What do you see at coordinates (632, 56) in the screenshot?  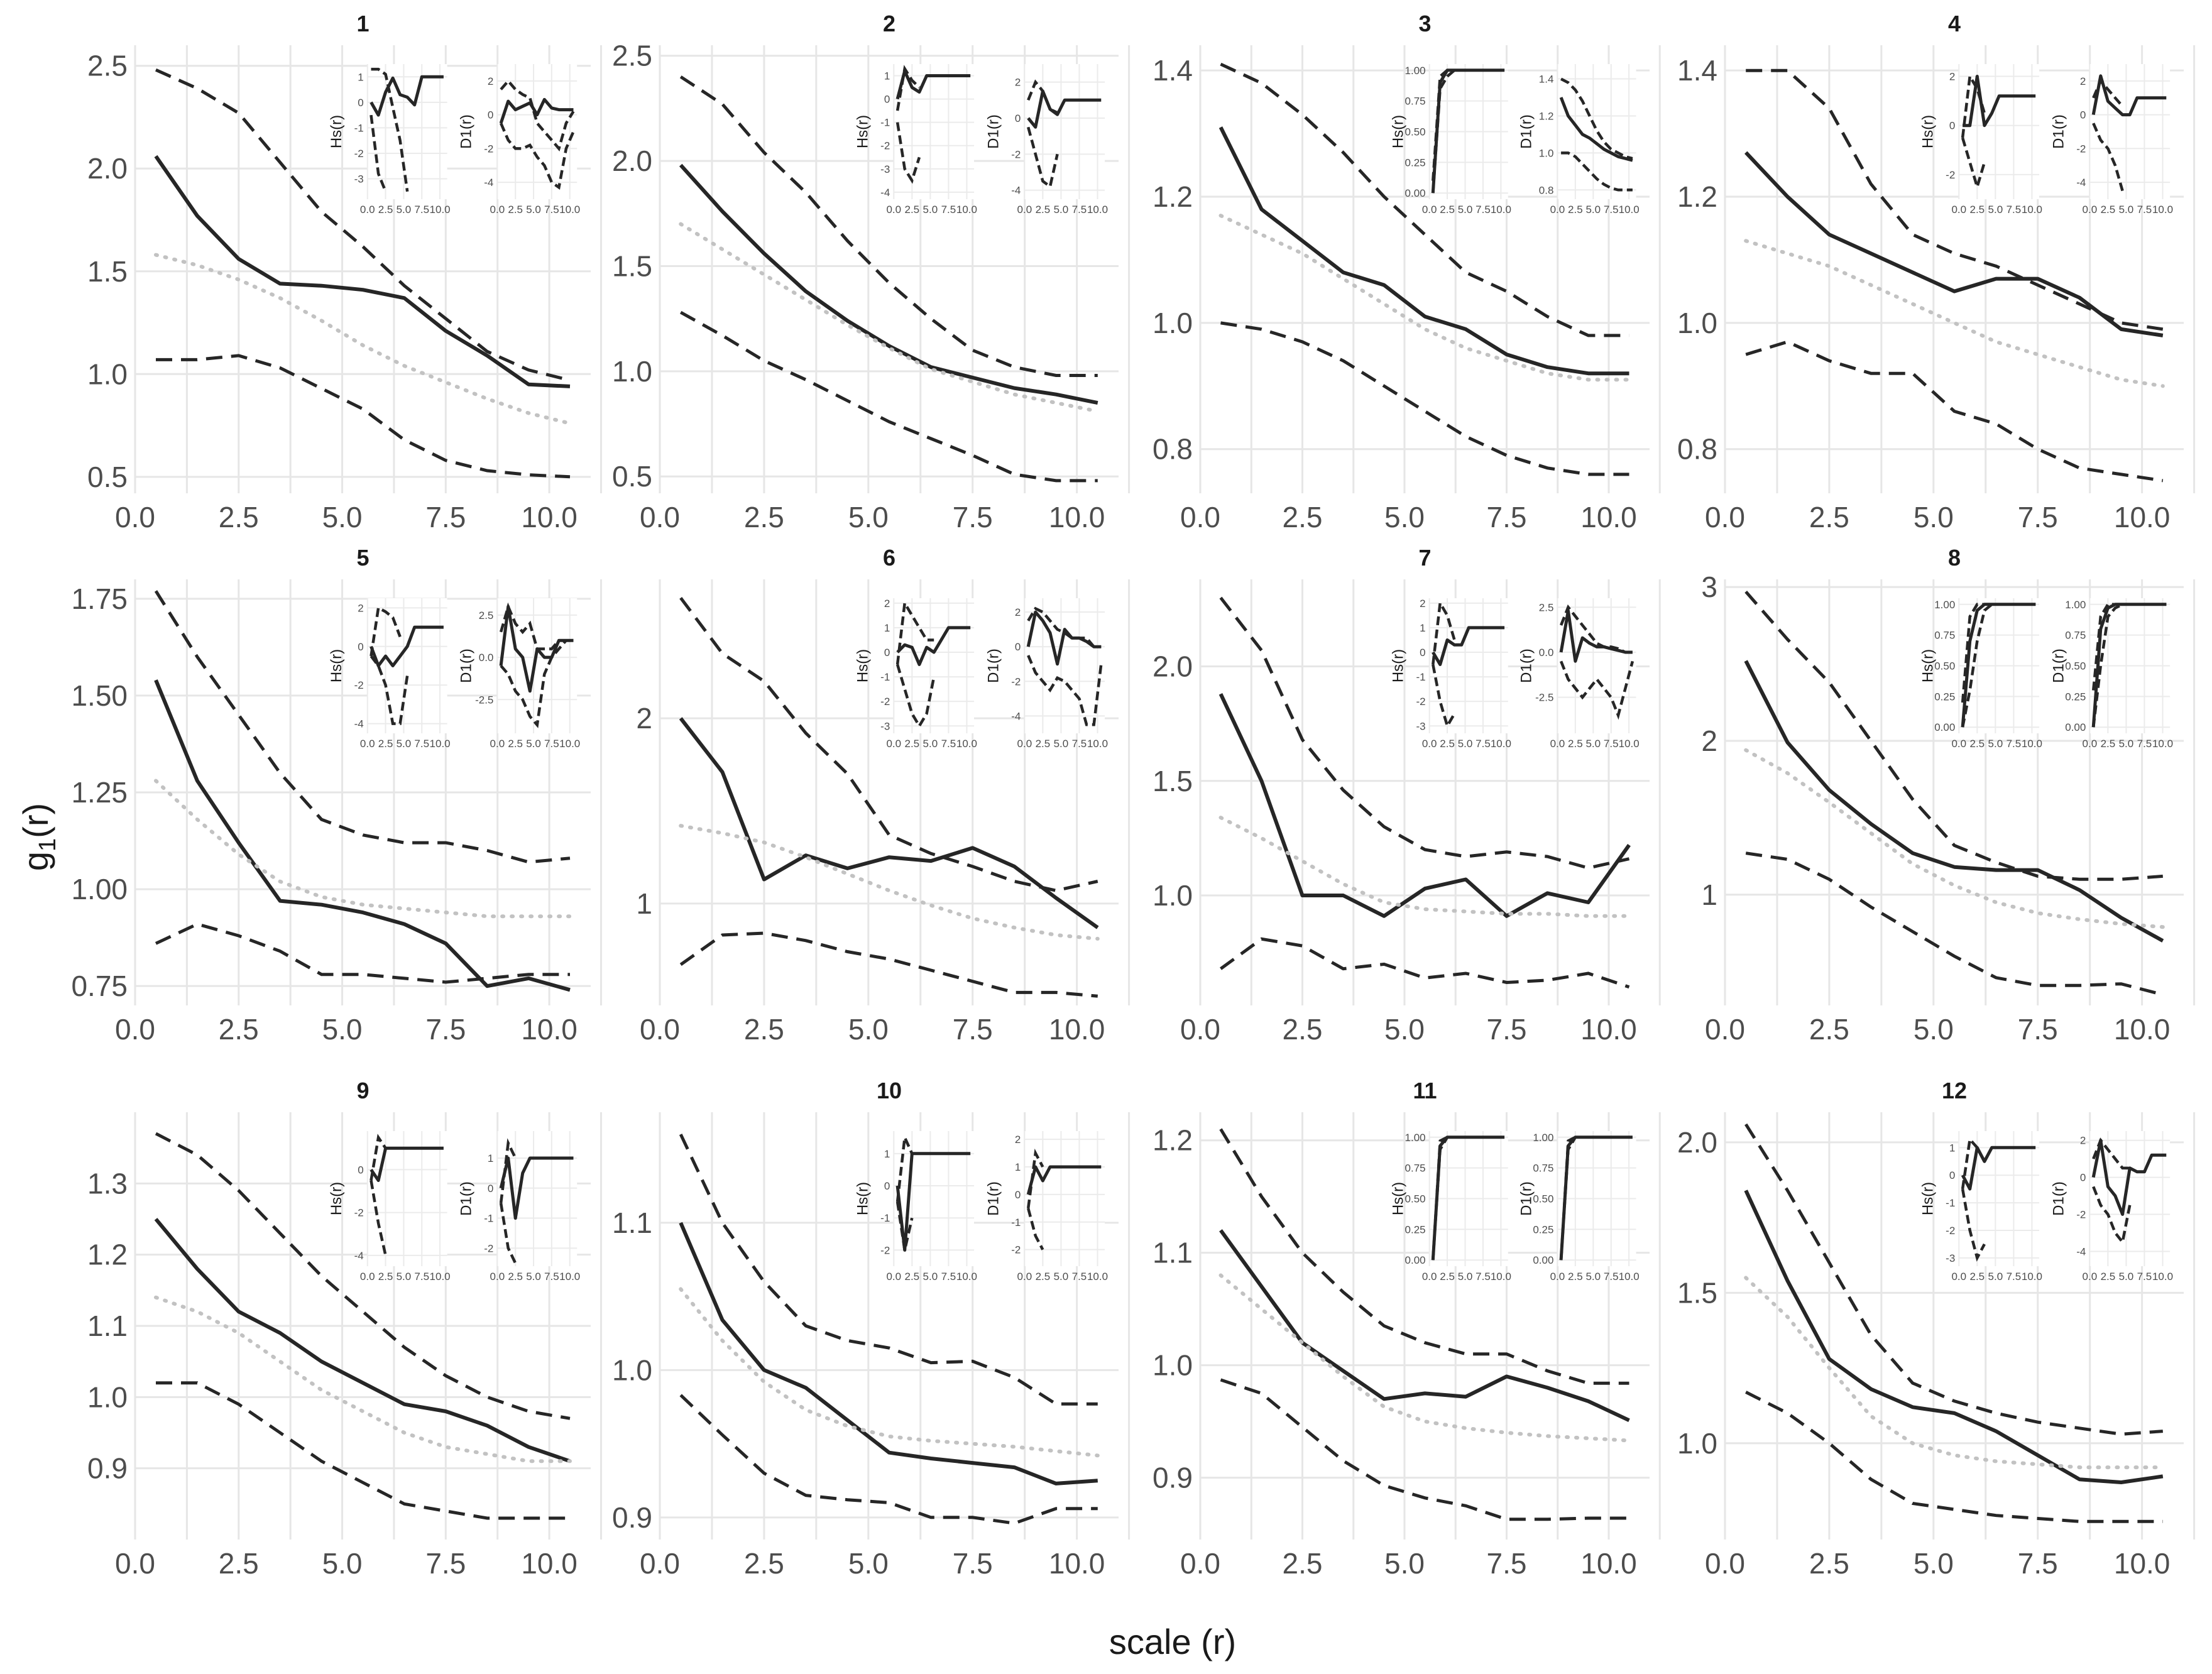 I see `y-tick-label: 2.5` at bounding box center [632, 56].